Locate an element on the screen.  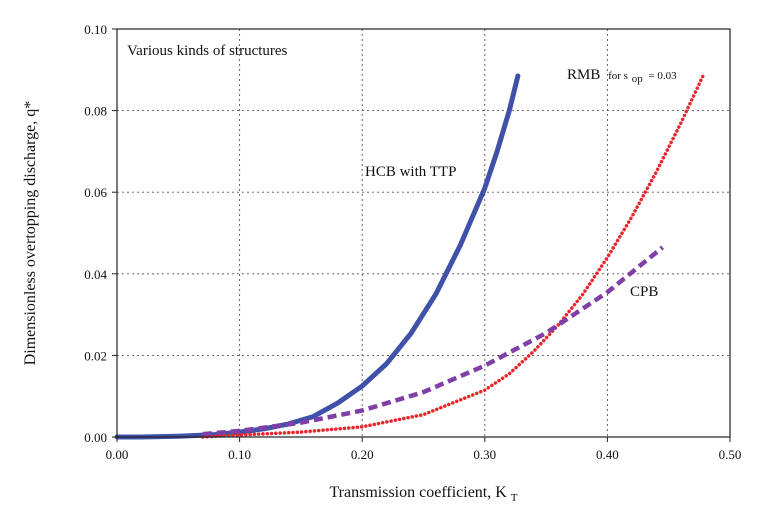
y-tick-label: 0.06 is located at coordinates (95, 192).